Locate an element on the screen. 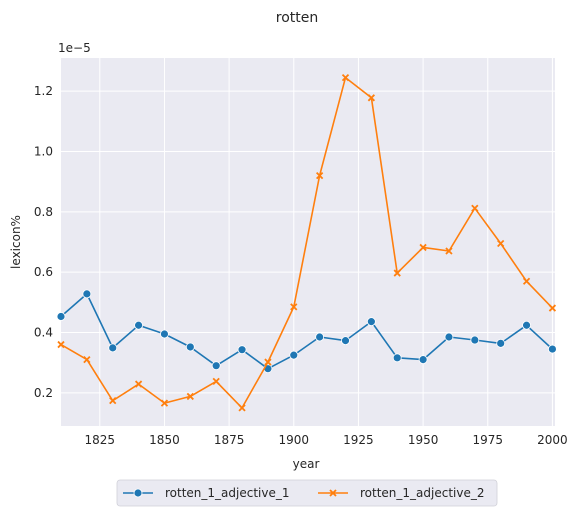 This screenshot has height=515, width=575. y-tick-label: 1.0 is located at coordinates (43, 152).